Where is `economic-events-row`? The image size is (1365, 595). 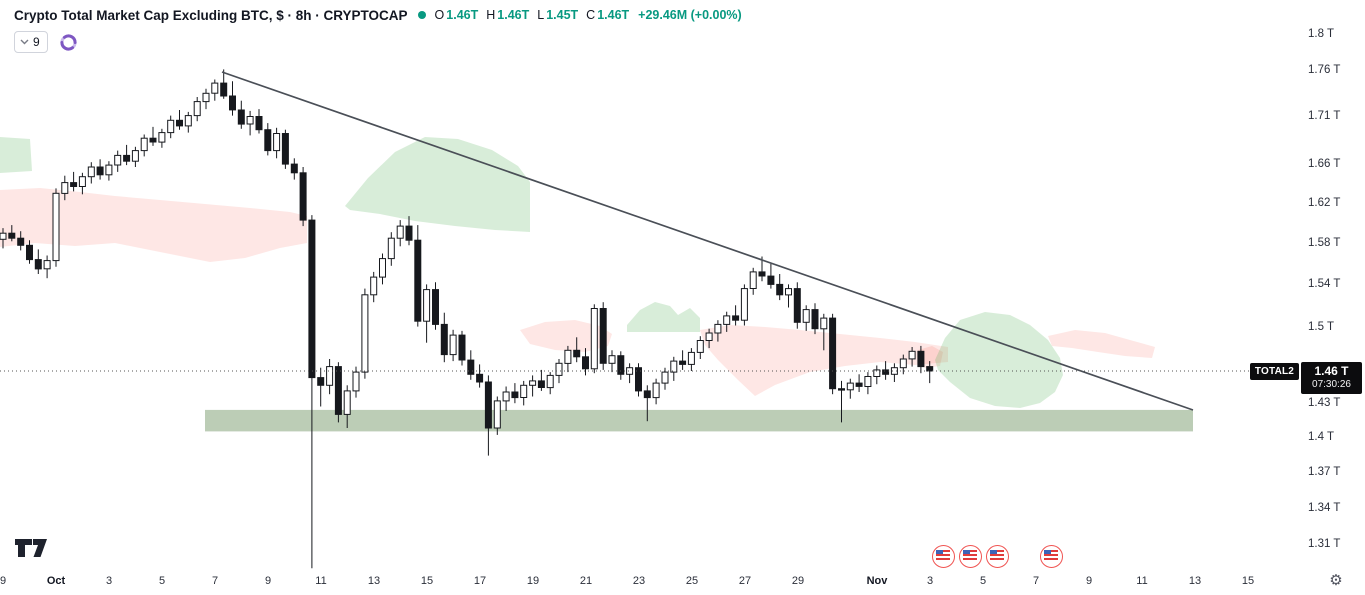 economic-events-row is located at coordinates (625, 557).